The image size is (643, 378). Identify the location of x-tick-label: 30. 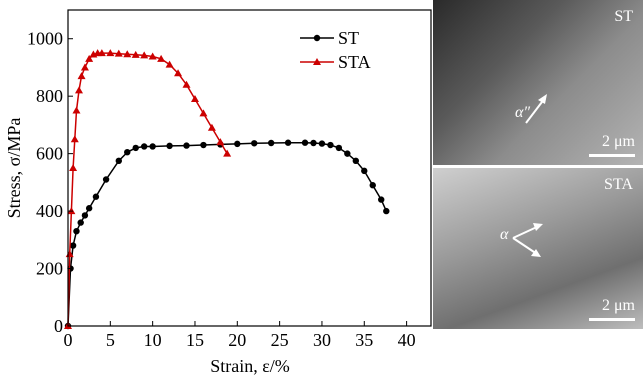
(322, 340).